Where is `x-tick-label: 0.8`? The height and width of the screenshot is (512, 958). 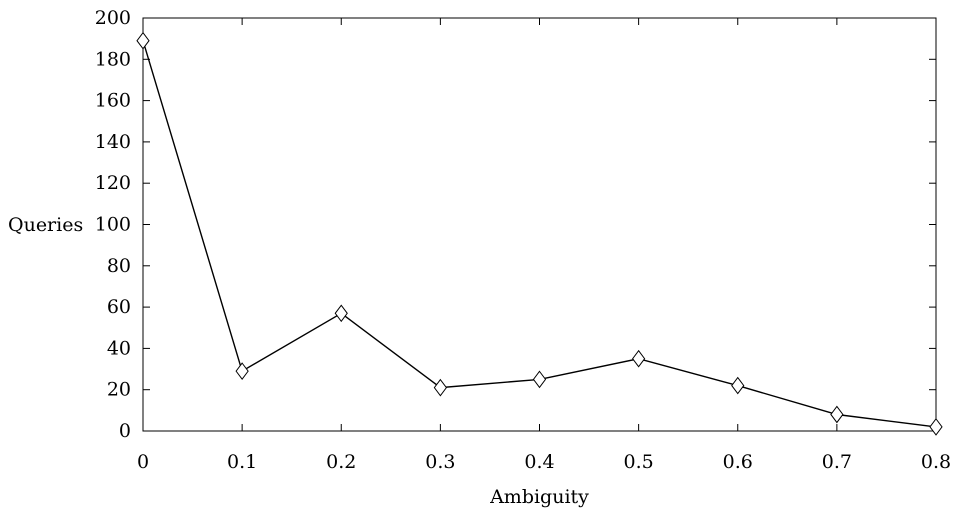 x-tick-label: 0.8 is located at coordinates (936, 462).